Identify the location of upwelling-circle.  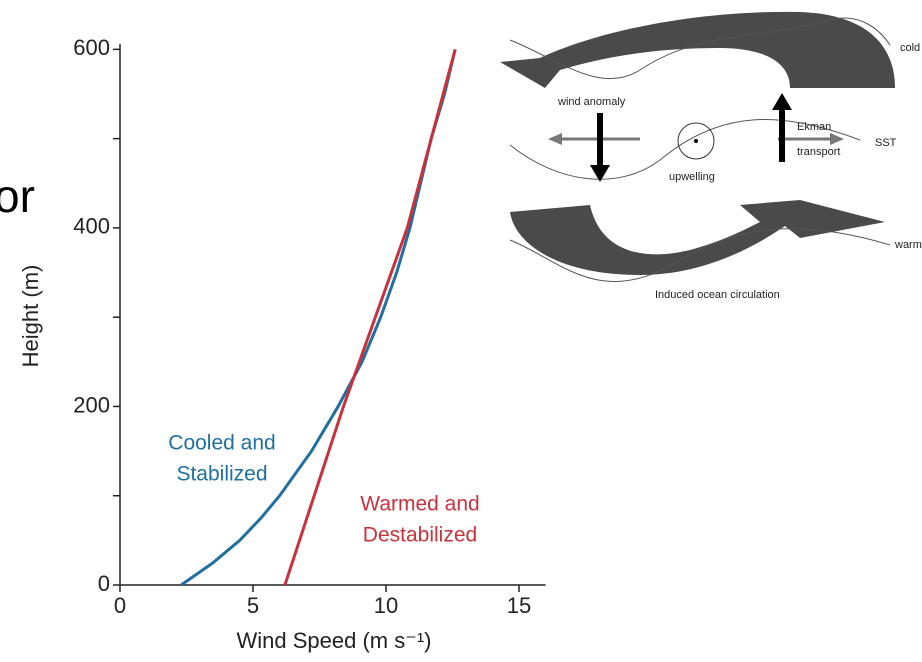
(696, 141).